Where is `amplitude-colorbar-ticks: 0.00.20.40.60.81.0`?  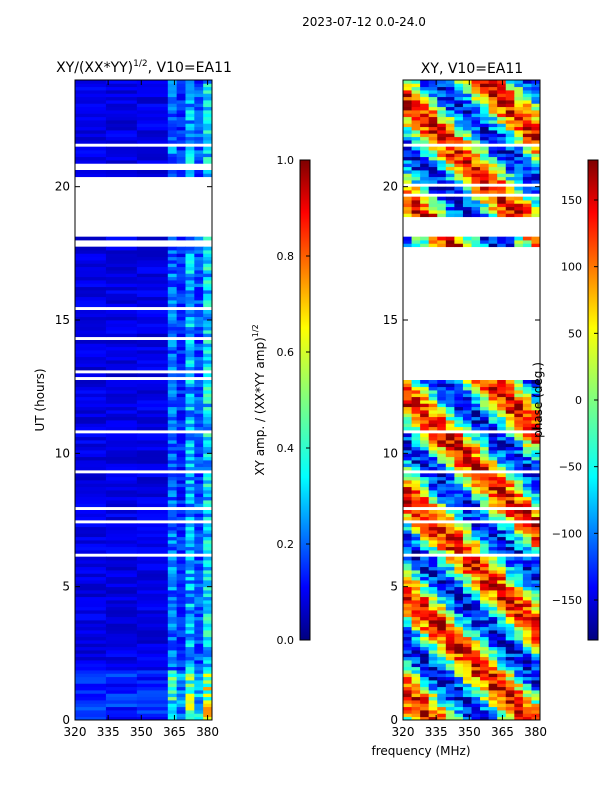 amplitude-colorbar-ticks: 0.00.20.40.60.81.0 is located at coordinates (293, 400).